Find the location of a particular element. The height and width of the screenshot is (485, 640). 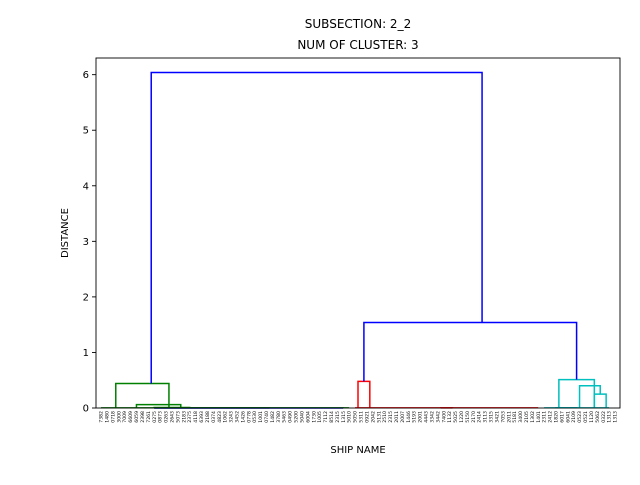

leaf-label: 3243 is located at coordinates (232, 417).